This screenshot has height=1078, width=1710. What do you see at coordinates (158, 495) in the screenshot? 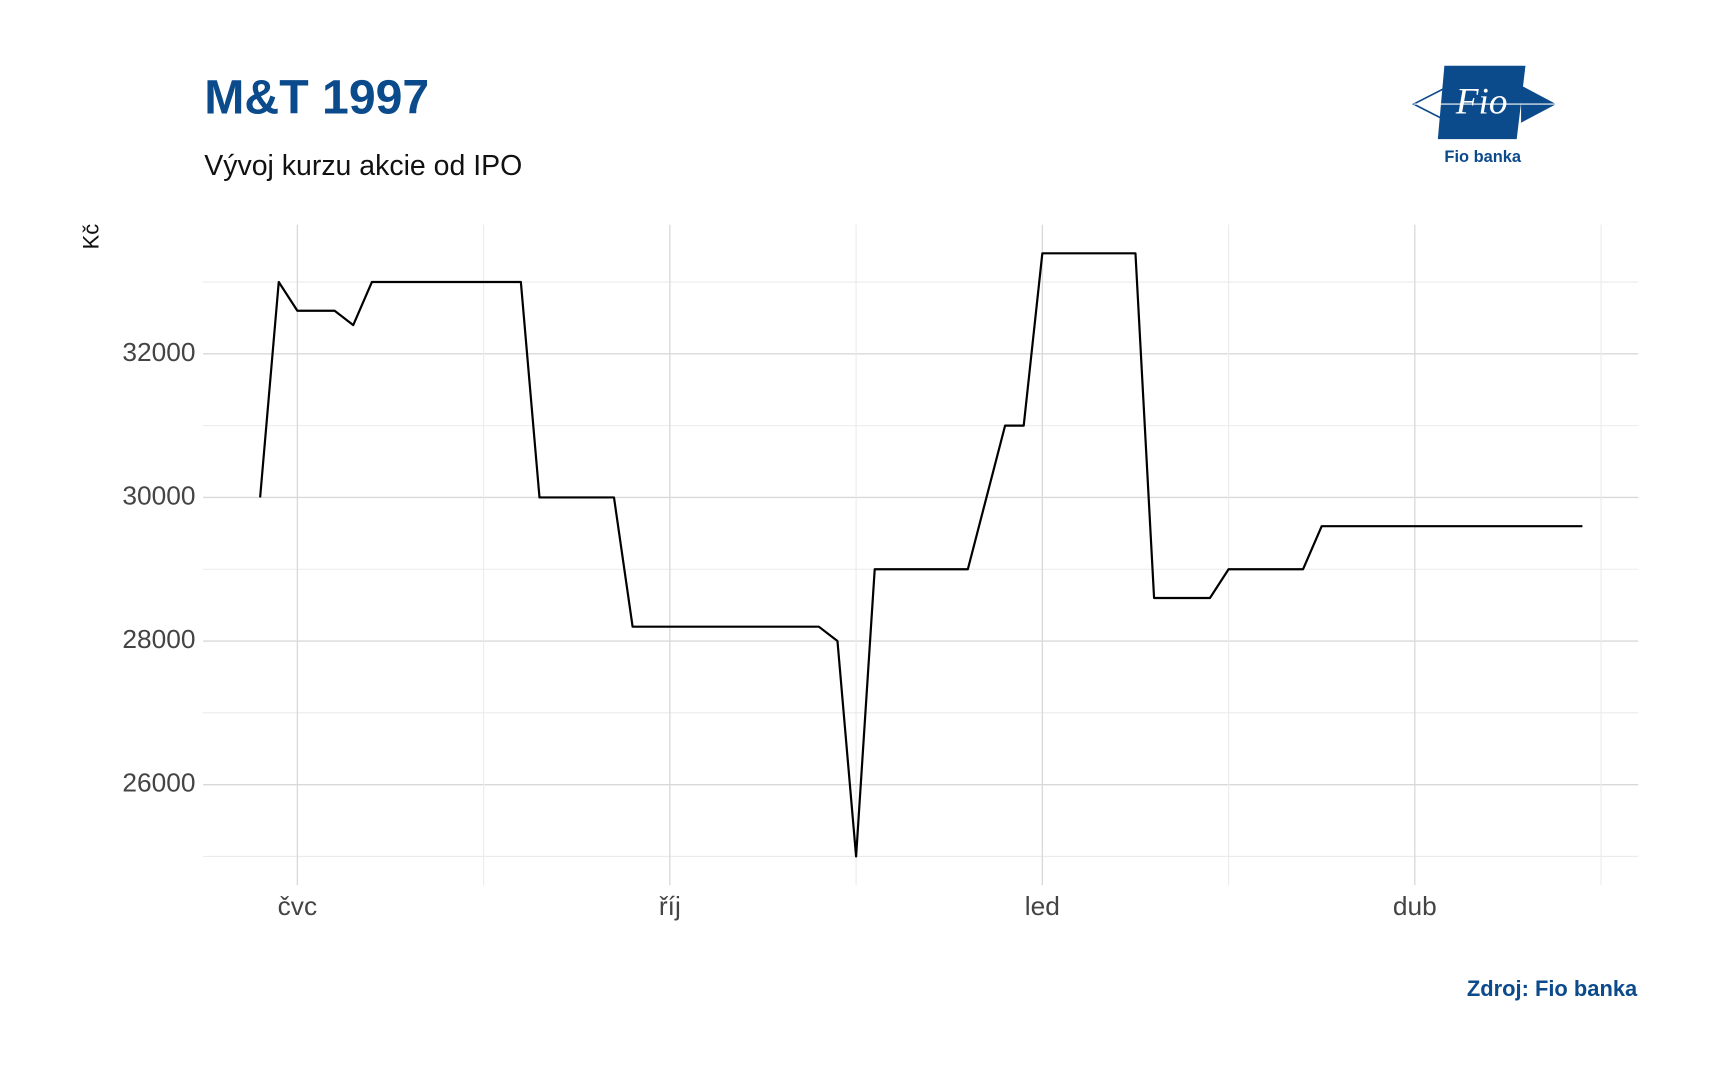
I see `y-tick-label: 30000` at bounding box center [158, 495].